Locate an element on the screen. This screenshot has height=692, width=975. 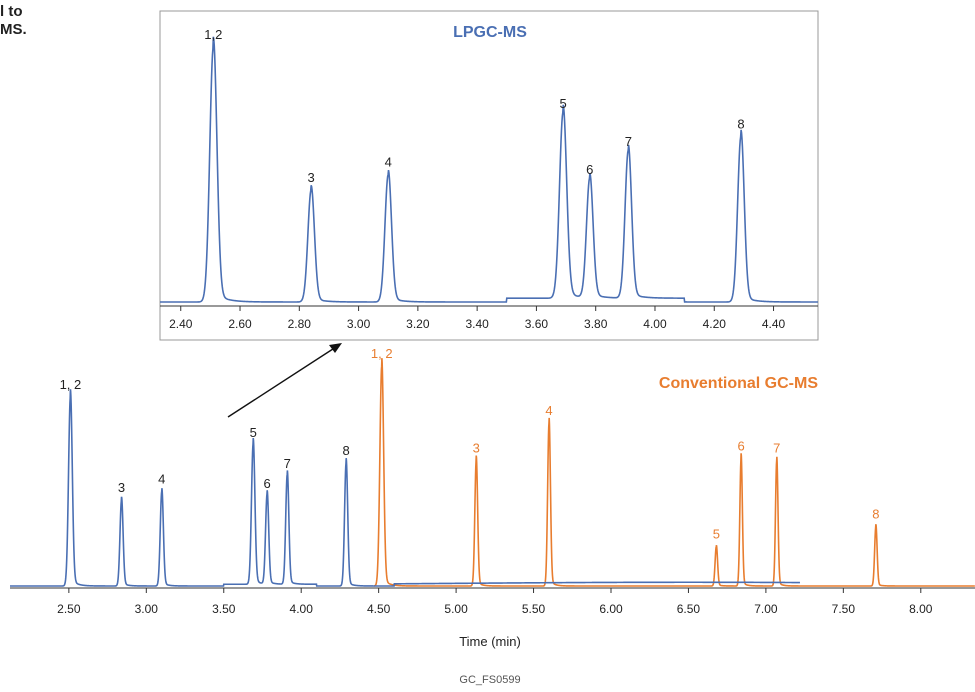
main-peak-label-lpgc: 4 is located at coordinates (161, 478).